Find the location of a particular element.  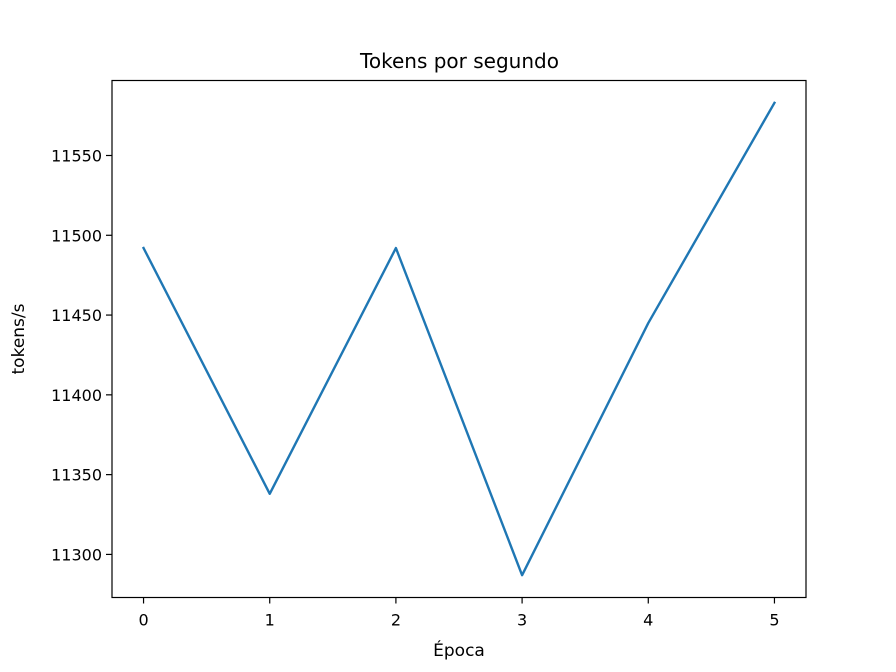

y-tick-label: 11500 is located at coordinates (76, 235).